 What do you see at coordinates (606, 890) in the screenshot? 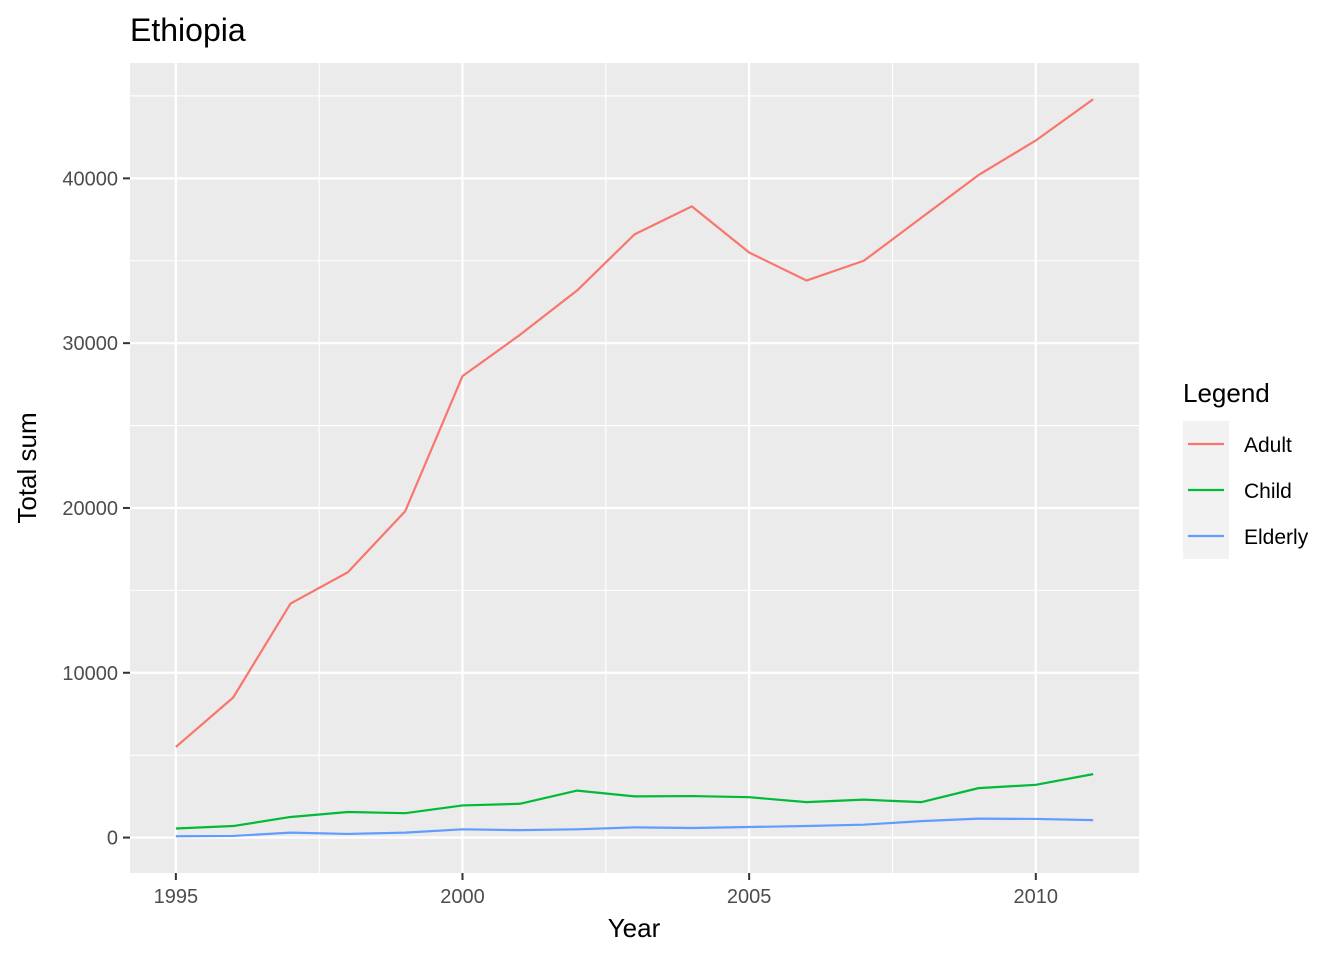
I see `x-axis-ticks: 1995 2000 2005 2010` at bounding box center [606, 890].